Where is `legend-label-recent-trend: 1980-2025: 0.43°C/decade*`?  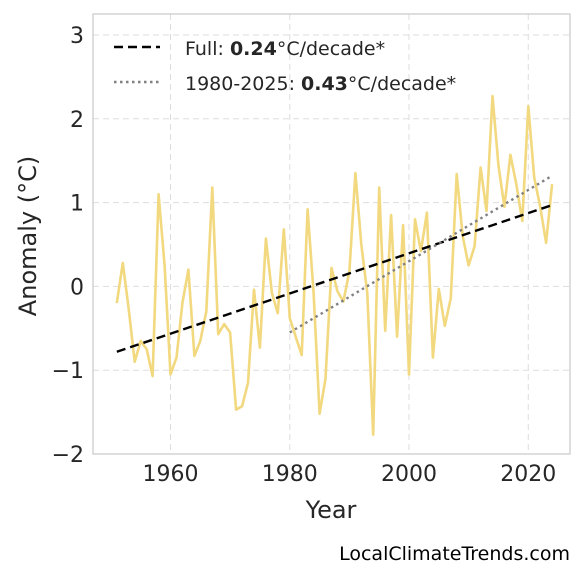 legend-label-recent-trend: 1980-2025: 0.43°C/decade* is located at coordinates (320, 84).